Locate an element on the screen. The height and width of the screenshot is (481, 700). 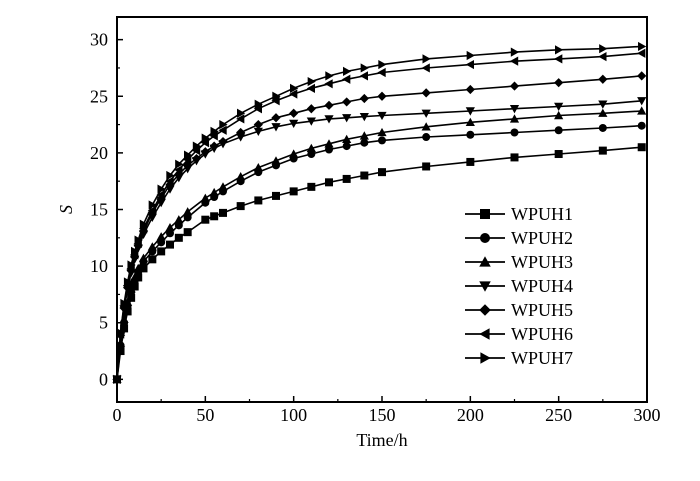
legend-label: WPUH4 is located at coordinates (542, 286).